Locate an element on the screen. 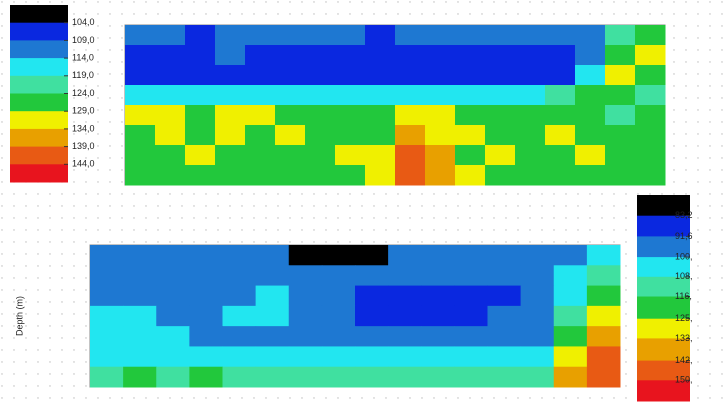  colorbar-label: 150, is located at coordinates (684, 380).